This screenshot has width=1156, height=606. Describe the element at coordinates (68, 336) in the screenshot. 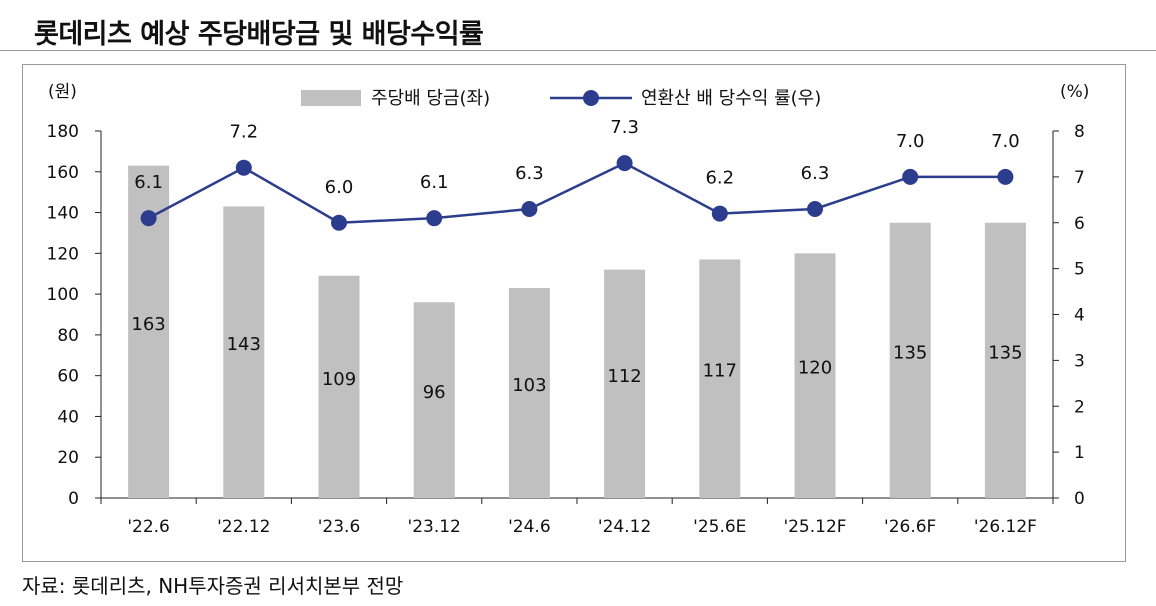

I see `left-tick-label: 80` at that location.